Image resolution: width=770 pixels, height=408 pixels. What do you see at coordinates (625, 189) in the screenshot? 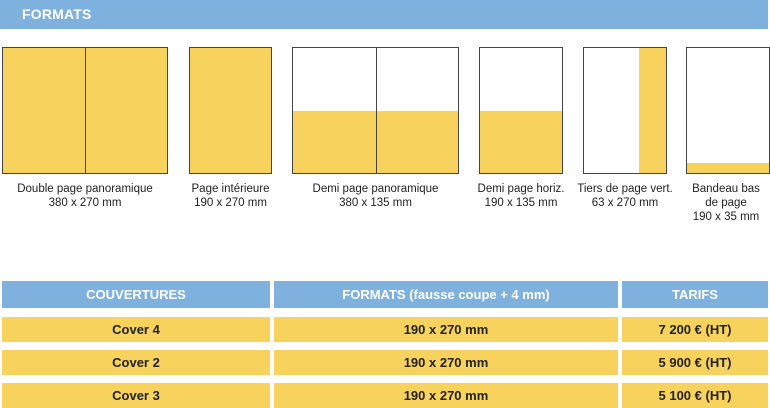
I see `caption-line: Tiers de page vert.` at bounding box center [625, 189].